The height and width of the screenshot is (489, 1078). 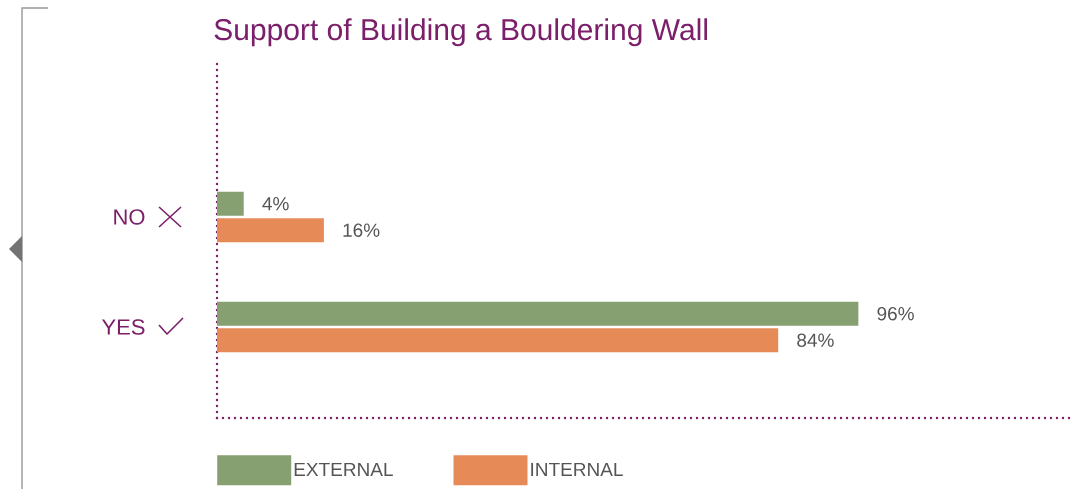 What do you see at coordinates (577, 469) in the screenshot?
I see `legend-label: INTERNAL` at bounding box center [577, 469].